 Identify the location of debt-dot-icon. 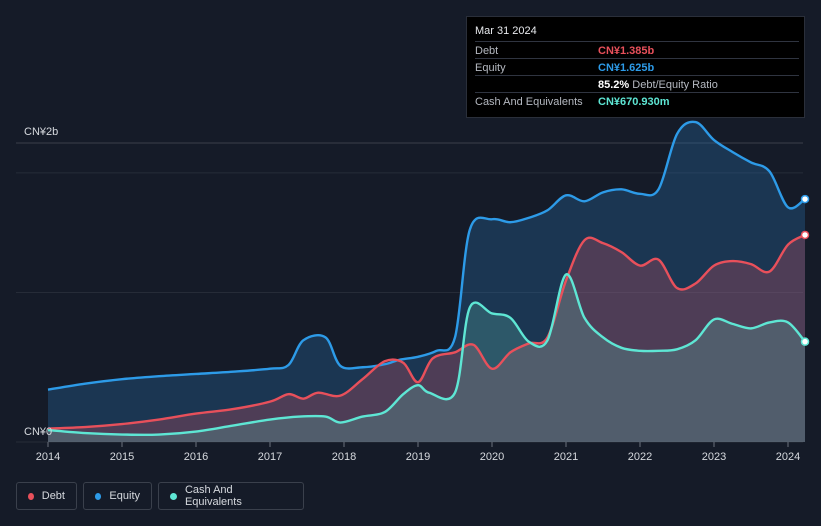
(31, 496).